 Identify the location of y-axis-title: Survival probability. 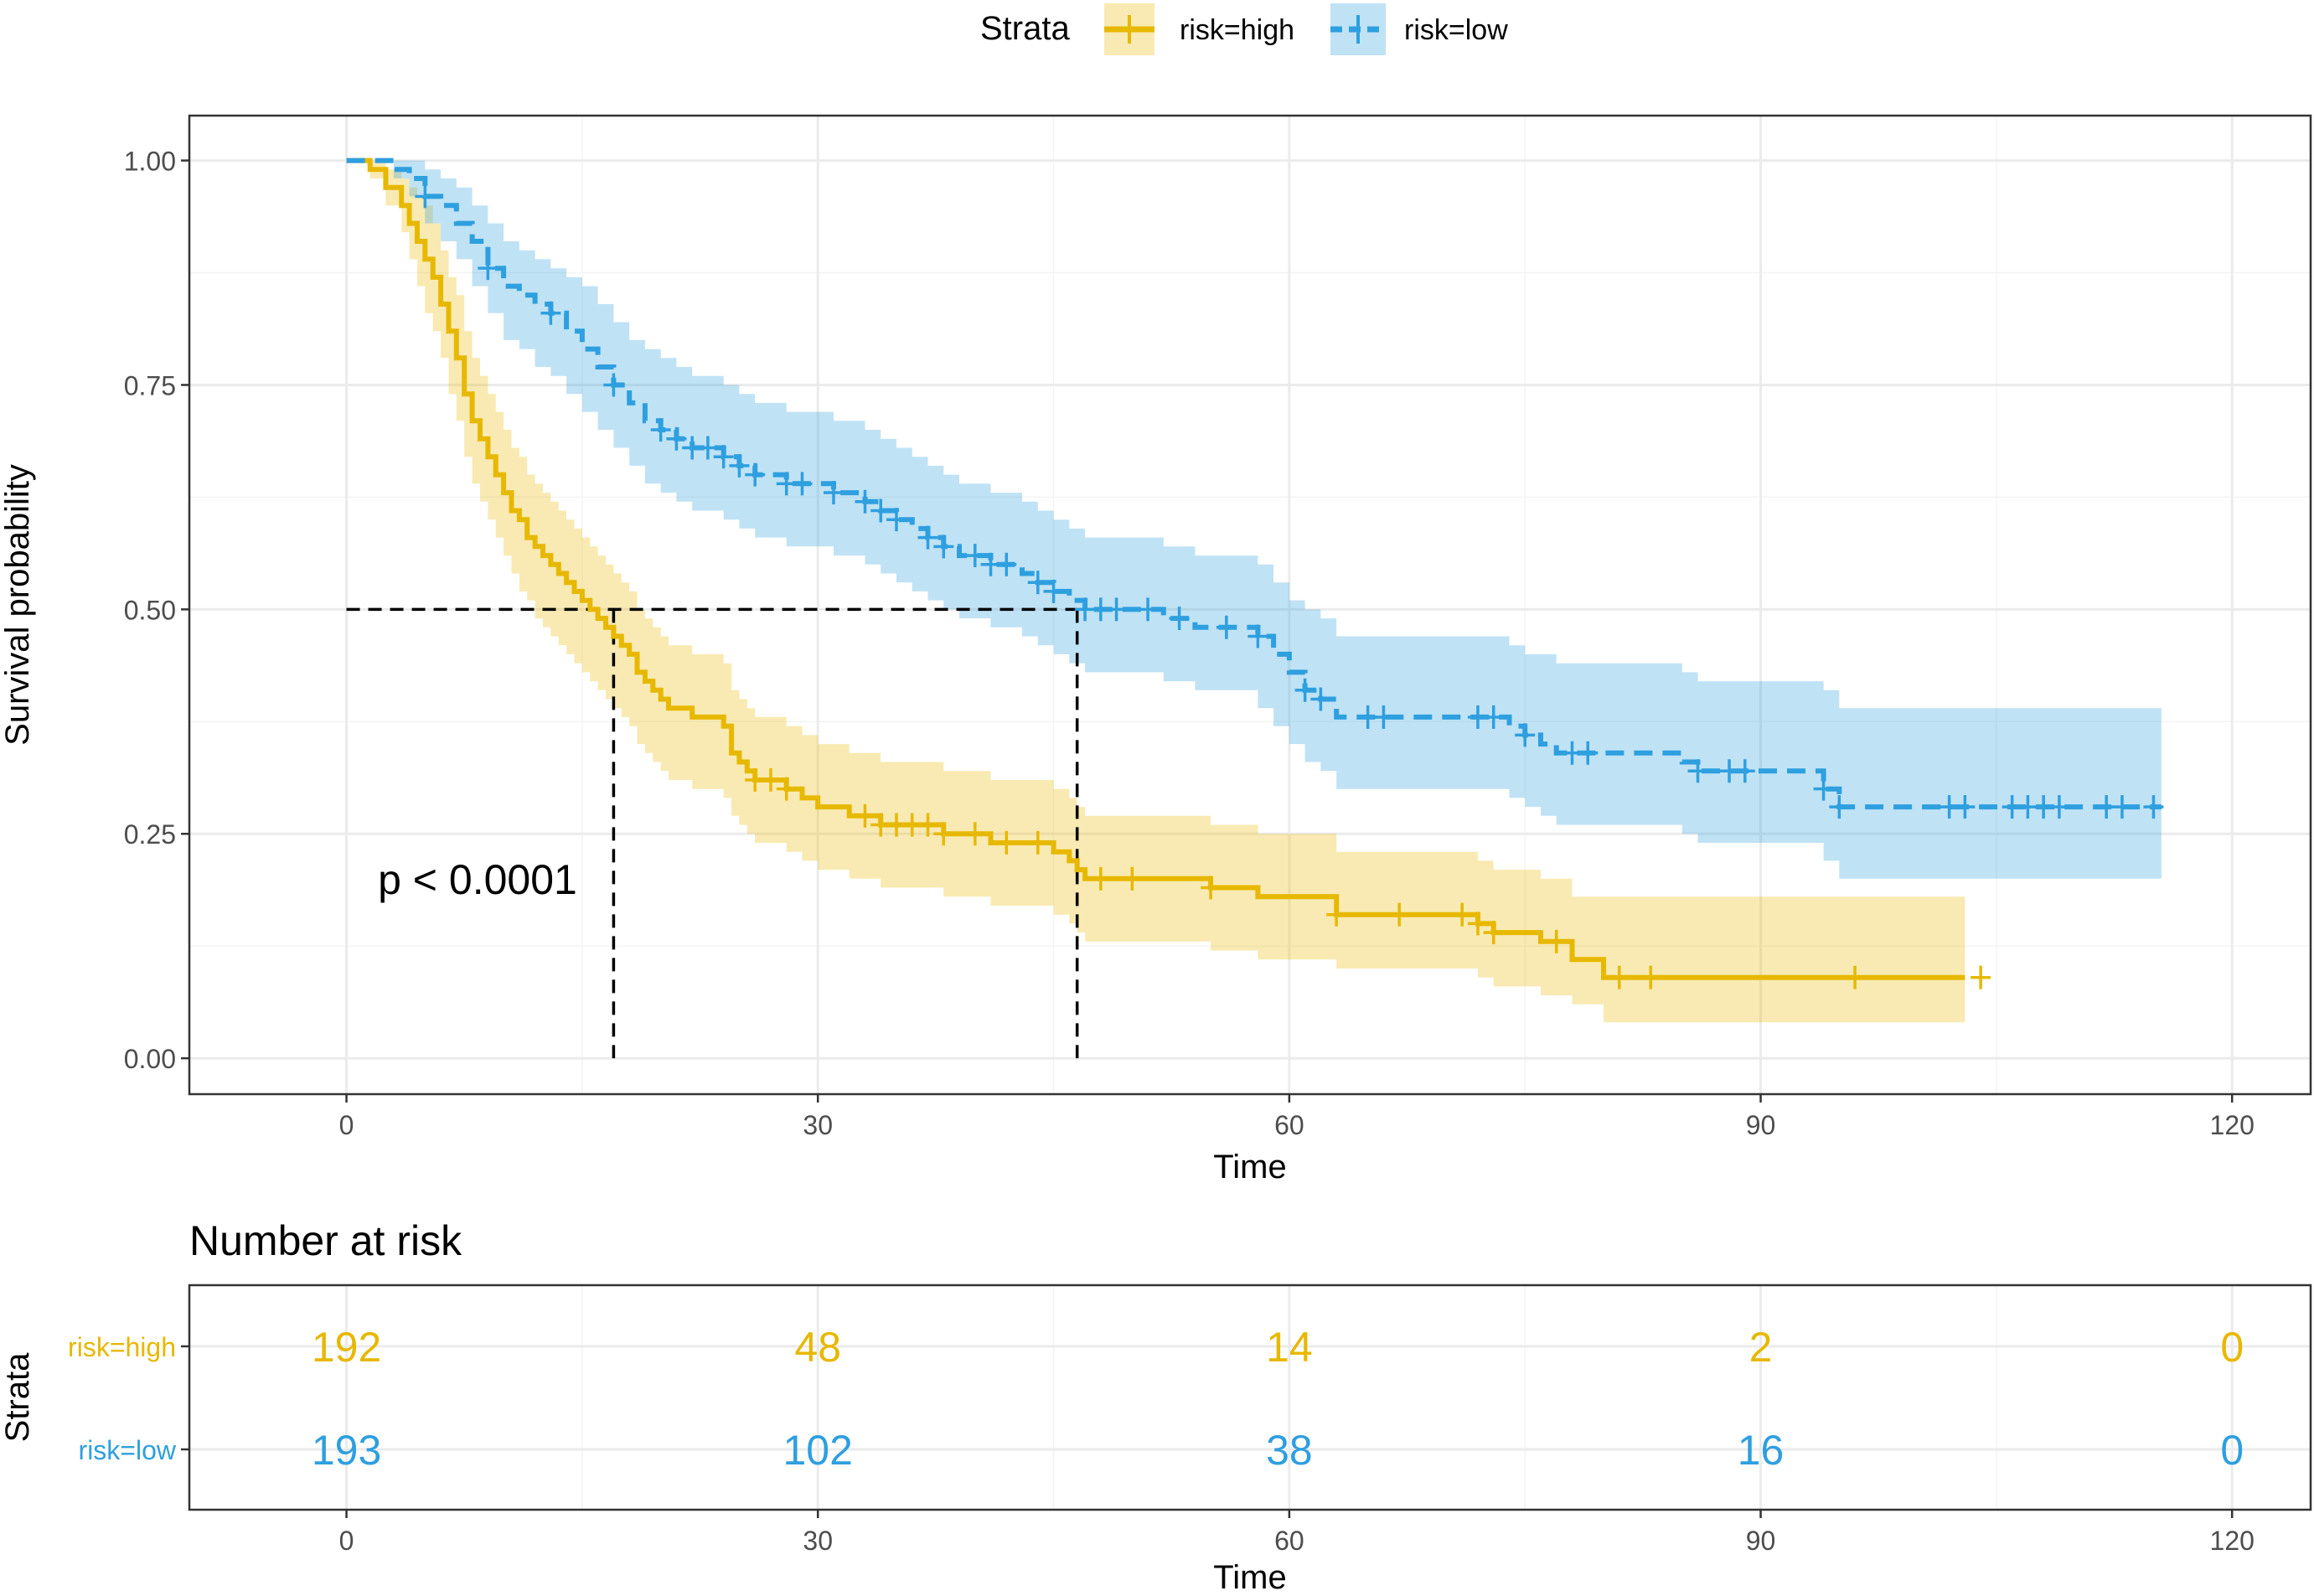
(18, 605).